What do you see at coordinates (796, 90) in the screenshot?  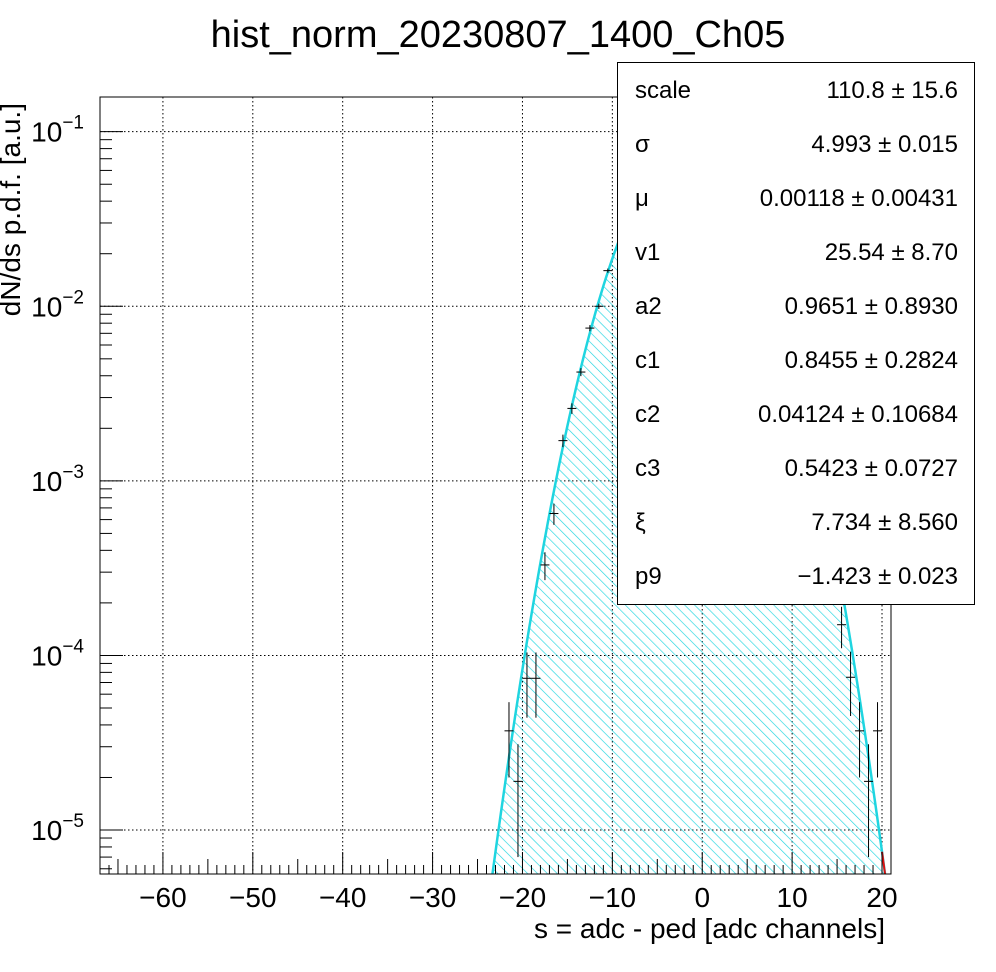 I see `stat-row-scale: scale 110.8 ± 15.6` at bounding box center [796, 90].